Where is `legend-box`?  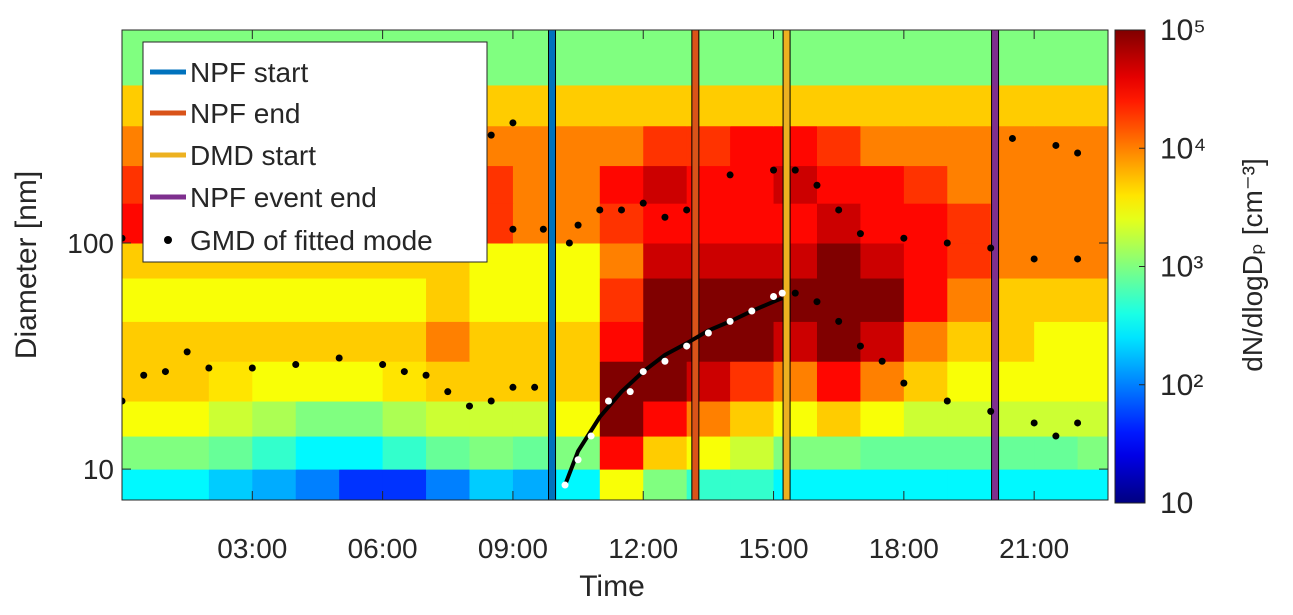
legend-box is located at coordinates (315, 152).